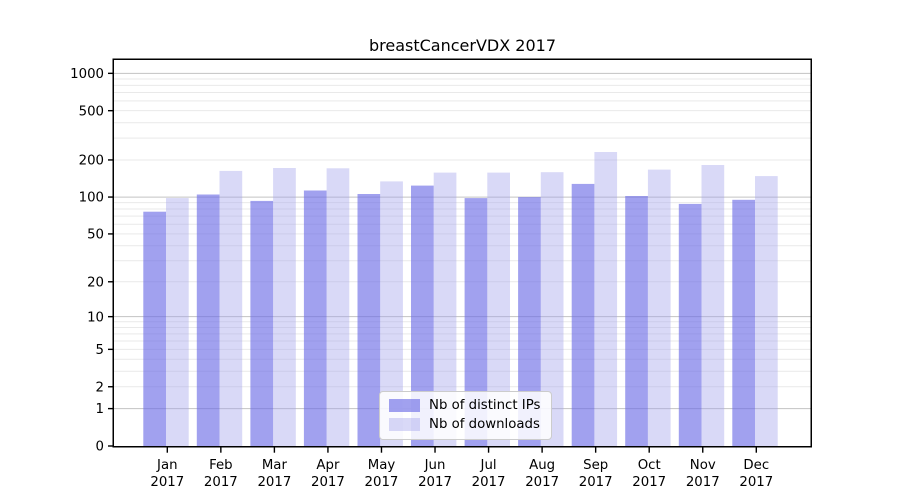 The image size is (900, 500). I want to click on bar-downloads-mar, so click(284, 307).